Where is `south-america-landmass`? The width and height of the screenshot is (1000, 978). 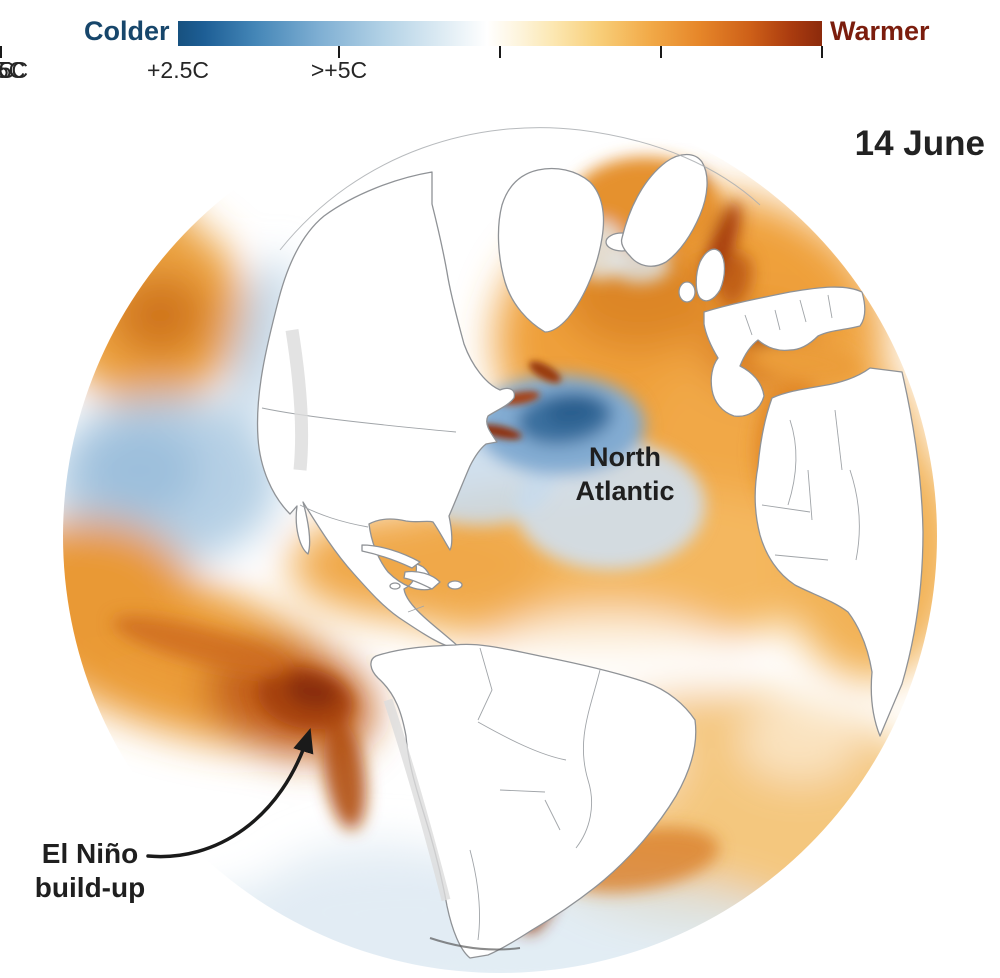
south-america-landmass is located at coordinates (533, 801).